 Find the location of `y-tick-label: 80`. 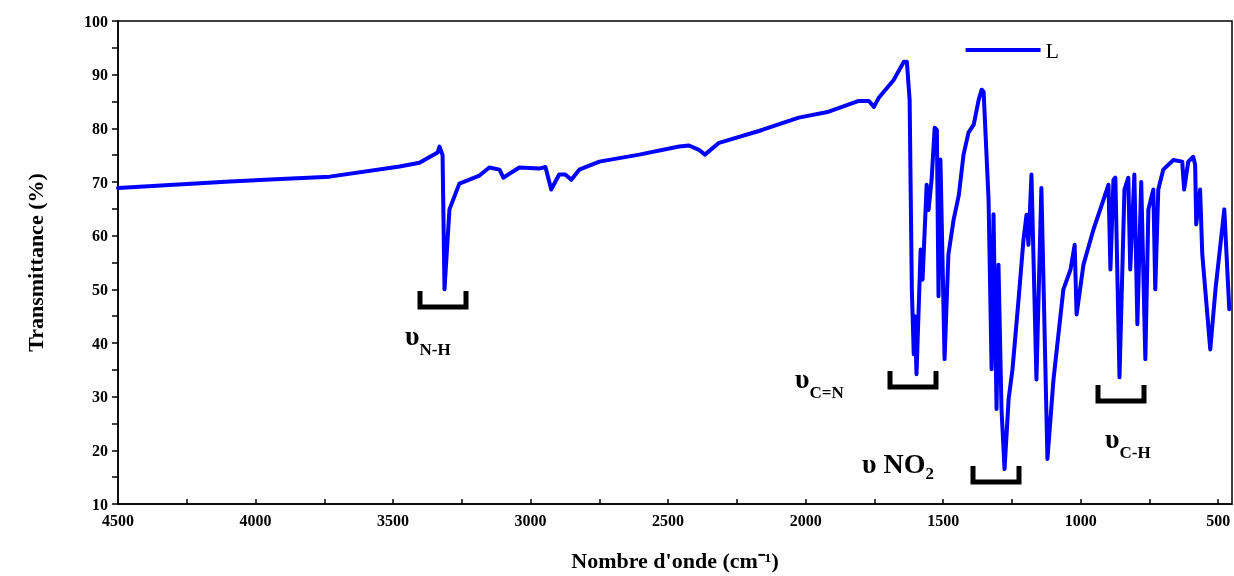

y-tick-label: 80 is located at coordinates (100, 128).